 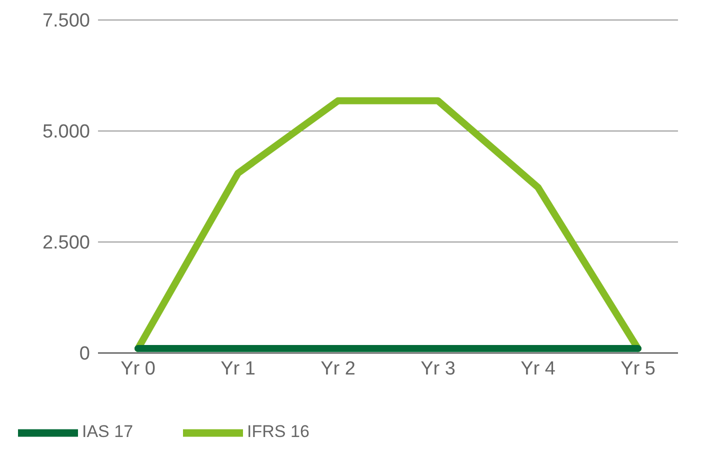 I want to click on x-tick-label: Yr 0, so click(x=138, y=369).